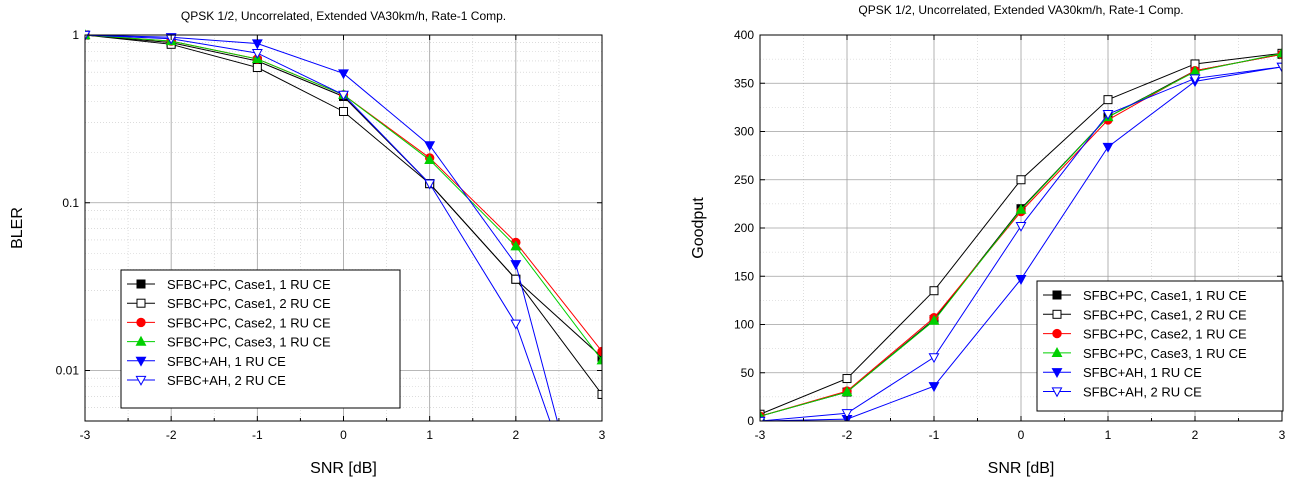 This screenshot has width=1294, height=487. I want to click on y-tick-label: 50, so click(748, 373).